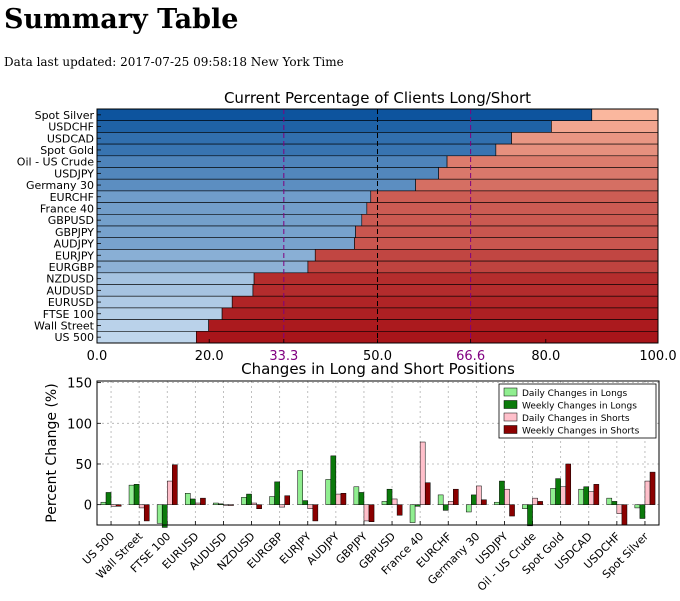  I want to click on category-label: AUDJPY, so click(74, 244).